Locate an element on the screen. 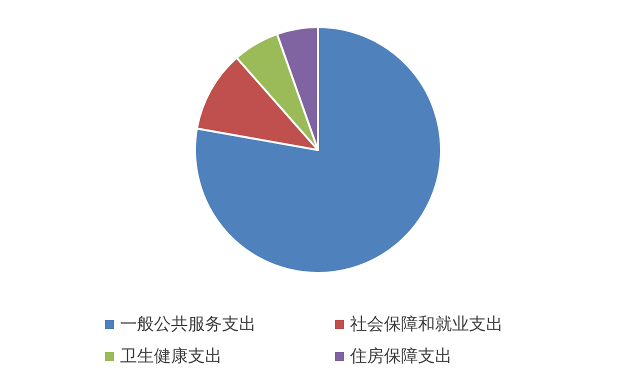  legend-label: 卫生健康支出 is located at coordinates (171, 356).